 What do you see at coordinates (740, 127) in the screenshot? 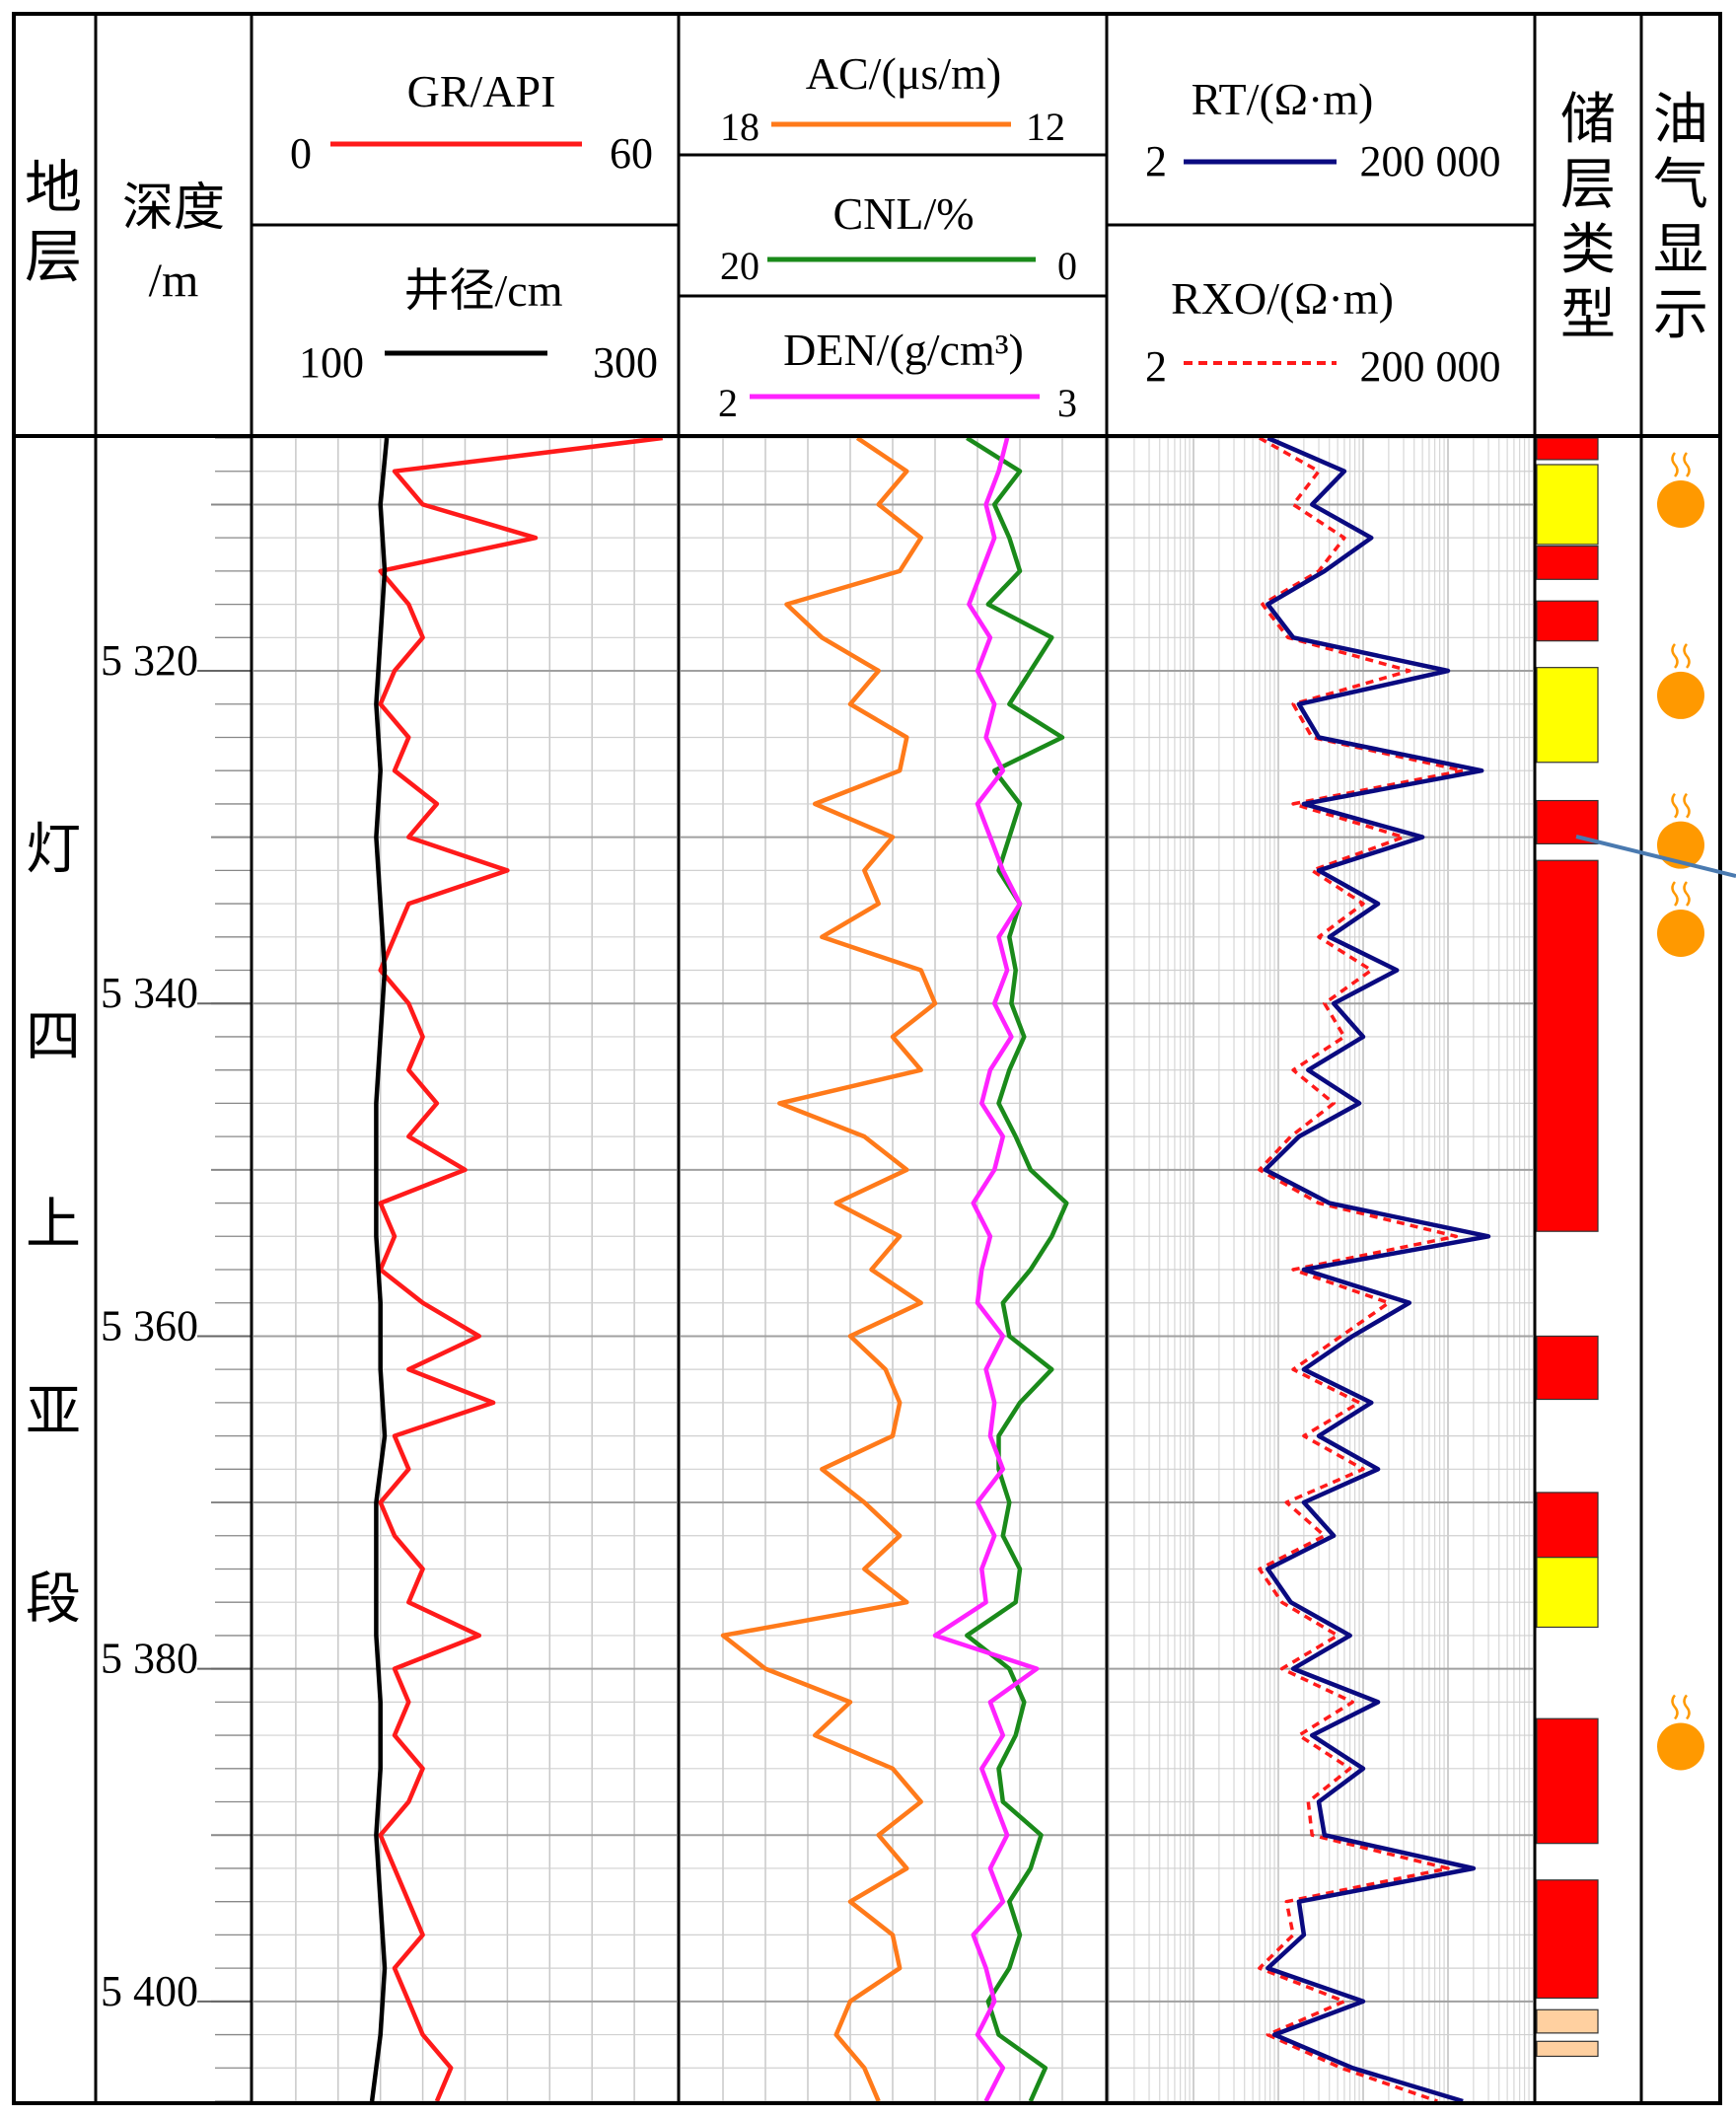
I see `ac-scale-min: 18` at bounding box center [740, 127].